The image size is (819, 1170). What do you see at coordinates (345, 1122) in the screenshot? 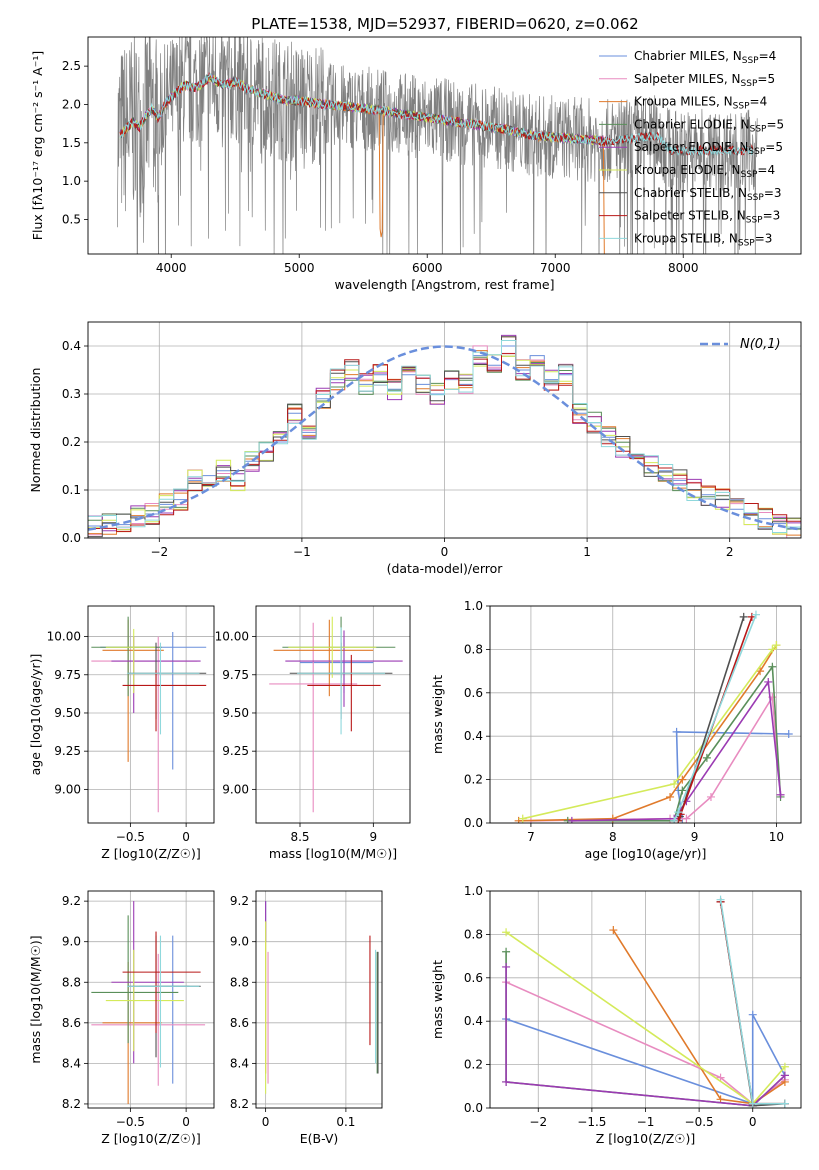
I see `x-tick-label: 0.1` at bounding box center [345, 1122].